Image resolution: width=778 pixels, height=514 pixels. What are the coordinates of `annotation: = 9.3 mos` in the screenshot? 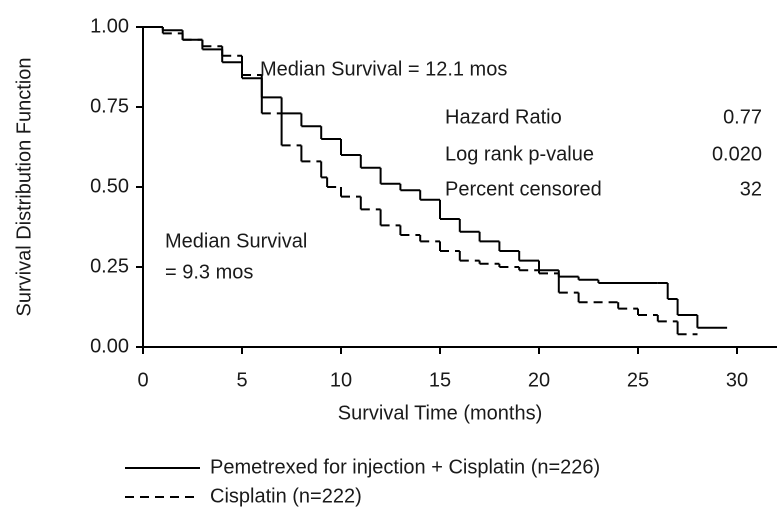 It's located at (209, 272).